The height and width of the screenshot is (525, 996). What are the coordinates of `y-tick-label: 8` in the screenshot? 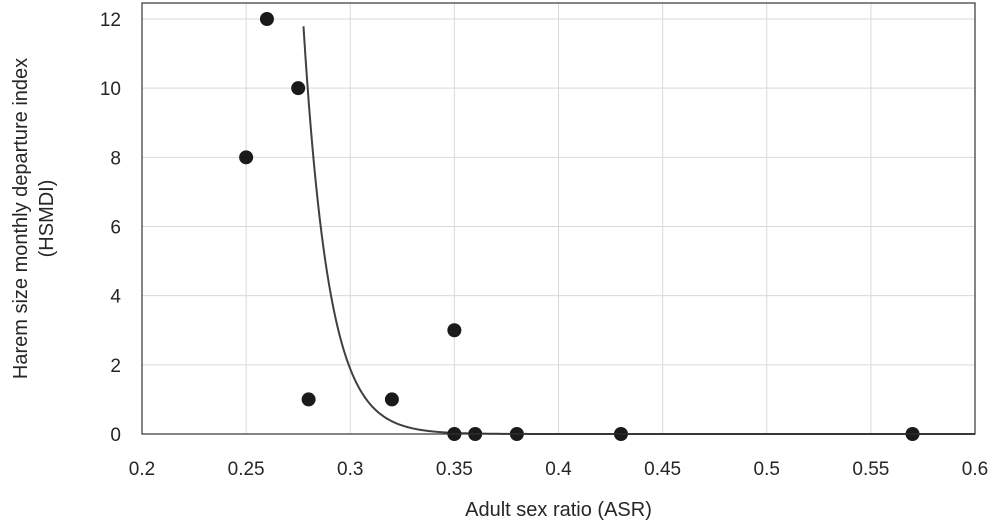 It's located at (115, 158).